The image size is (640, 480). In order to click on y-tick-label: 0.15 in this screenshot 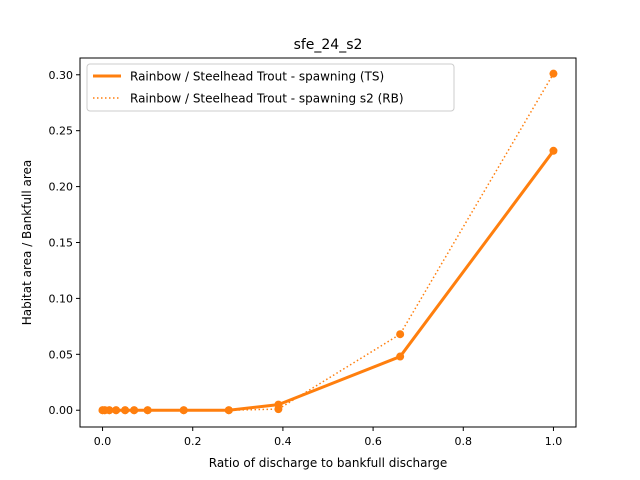, I will do `click(61, 243)`.